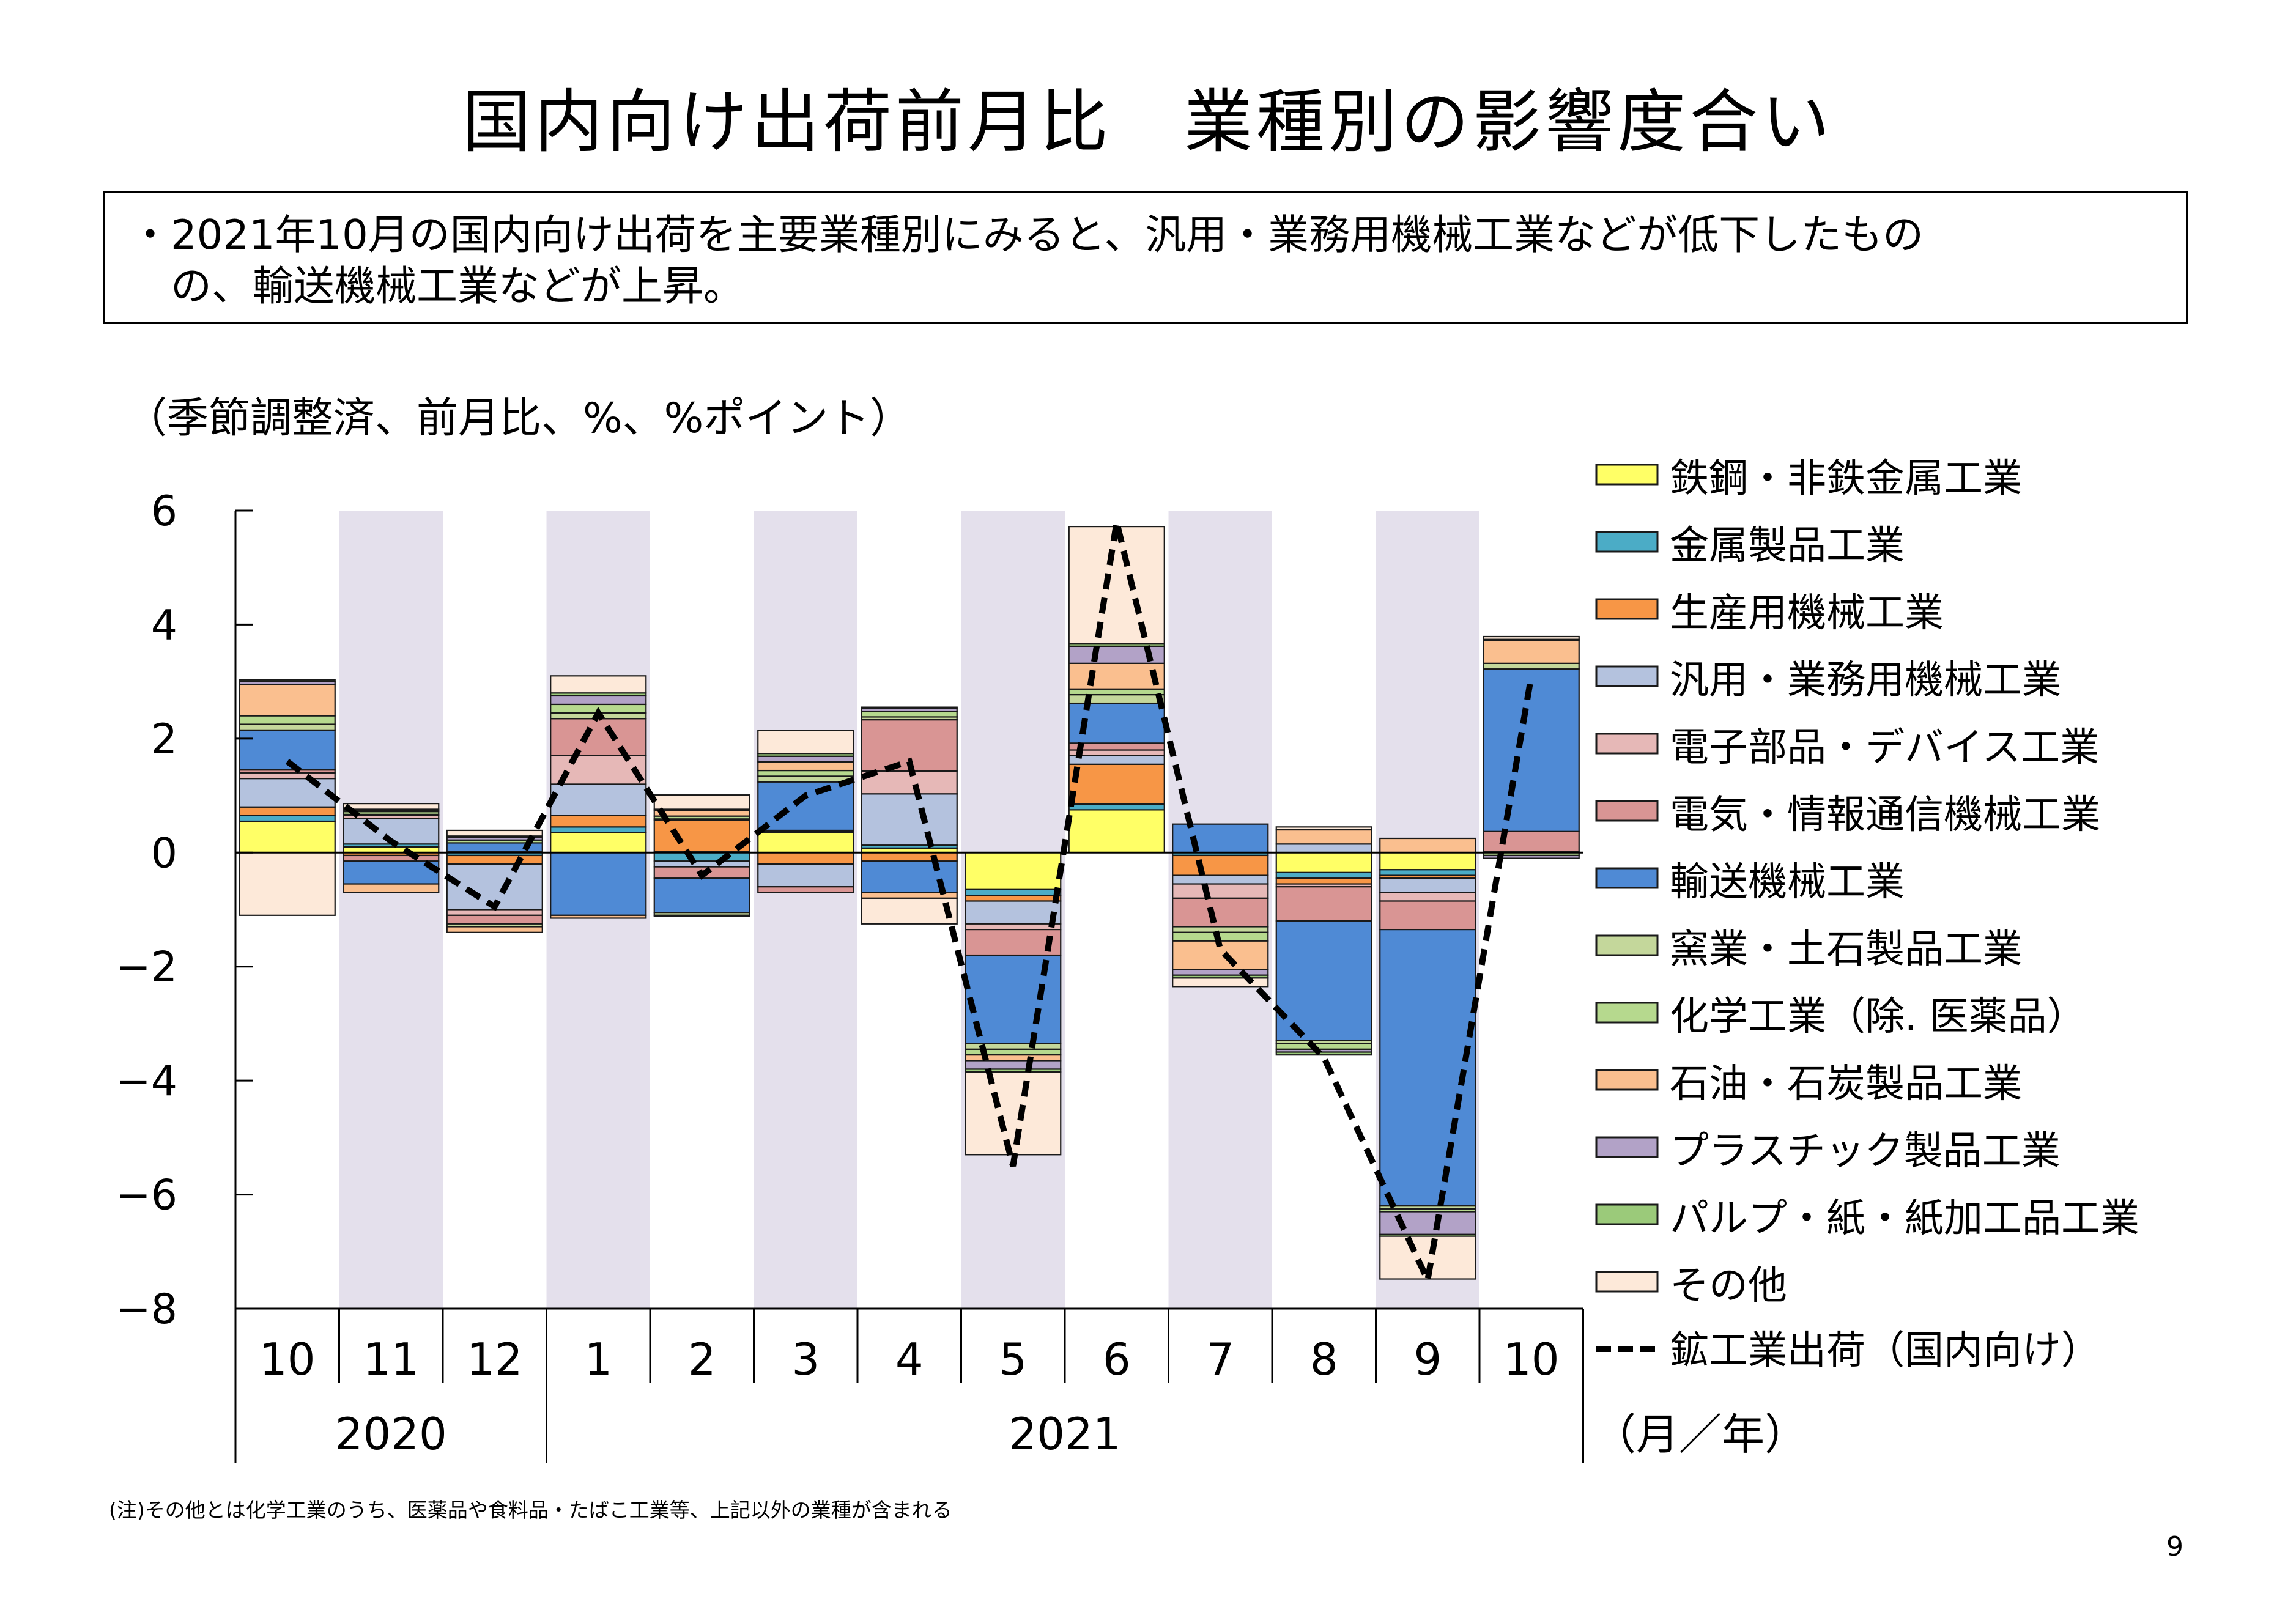 This screenshot has height=1618, width=2296. I want to click on legend-label: 化学工業（除. 医薬品）, so click(1878, 1017).